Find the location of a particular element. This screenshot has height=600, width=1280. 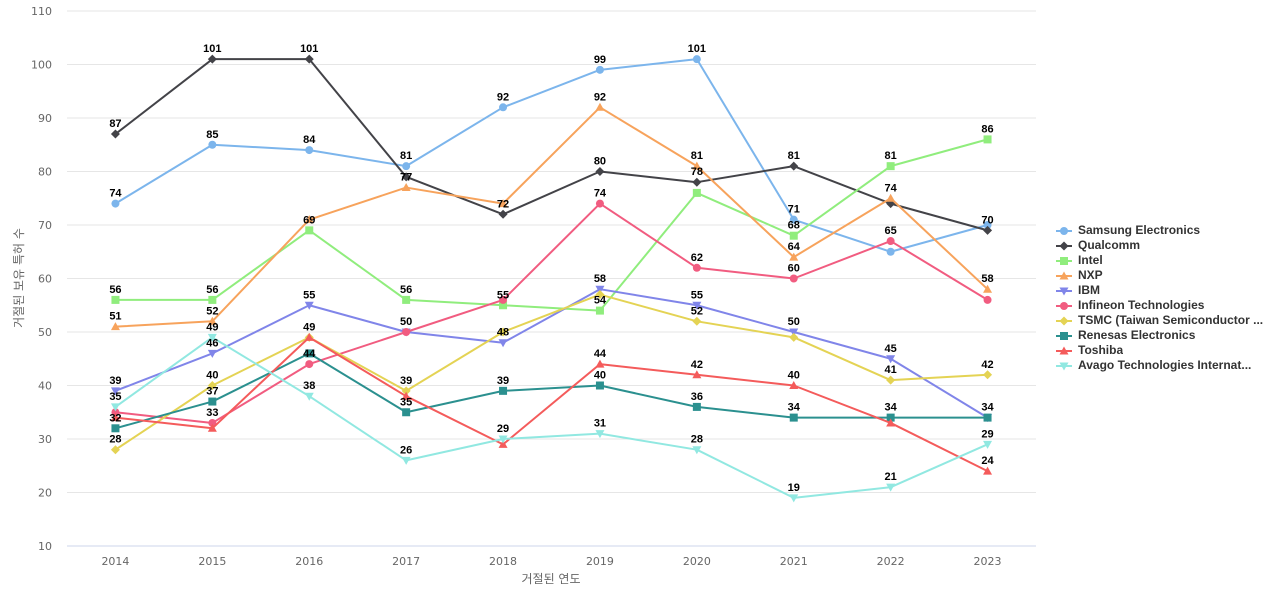

legend-label: Toshiba is located at coordinates (1101, 350).